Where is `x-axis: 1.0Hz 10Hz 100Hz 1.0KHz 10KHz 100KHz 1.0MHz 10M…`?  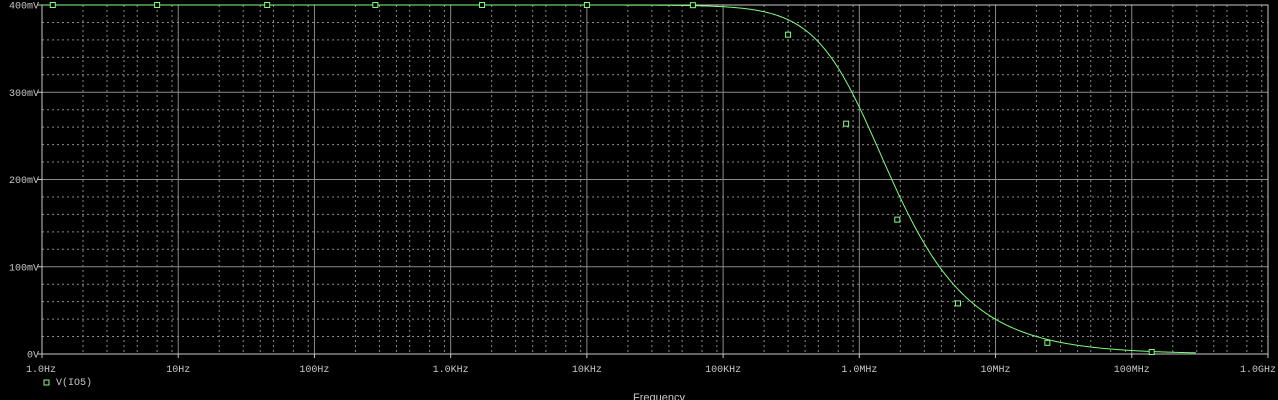 x-axis: 1.0Hz 10Hz 100Hz 1.0KHz 10KHz 100KHz 1.0MHz 10M… is located at coordinates (651, 365).